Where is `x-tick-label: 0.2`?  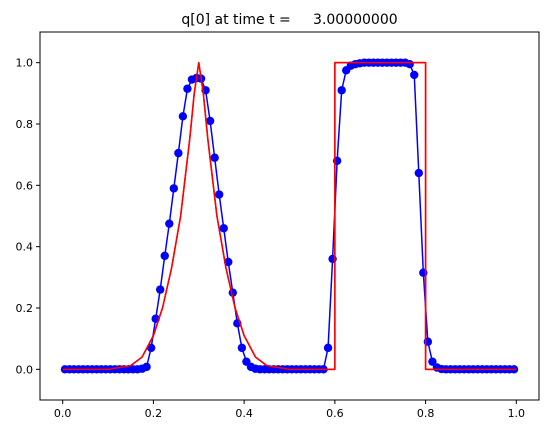
x-tick-label: 0.2 is located at coordinates (154, 413).